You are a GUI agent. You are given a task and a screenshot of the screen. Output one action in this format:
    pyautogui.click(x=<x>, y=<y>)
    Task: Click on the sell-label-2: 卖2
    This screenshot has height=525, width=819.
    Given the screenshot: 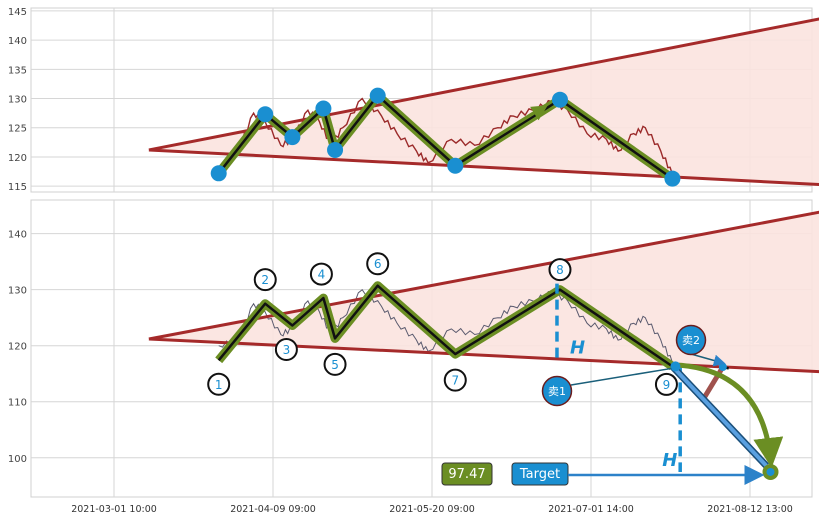 What is the action you would take?
    pyautogui.click(x=691, y=340)
    